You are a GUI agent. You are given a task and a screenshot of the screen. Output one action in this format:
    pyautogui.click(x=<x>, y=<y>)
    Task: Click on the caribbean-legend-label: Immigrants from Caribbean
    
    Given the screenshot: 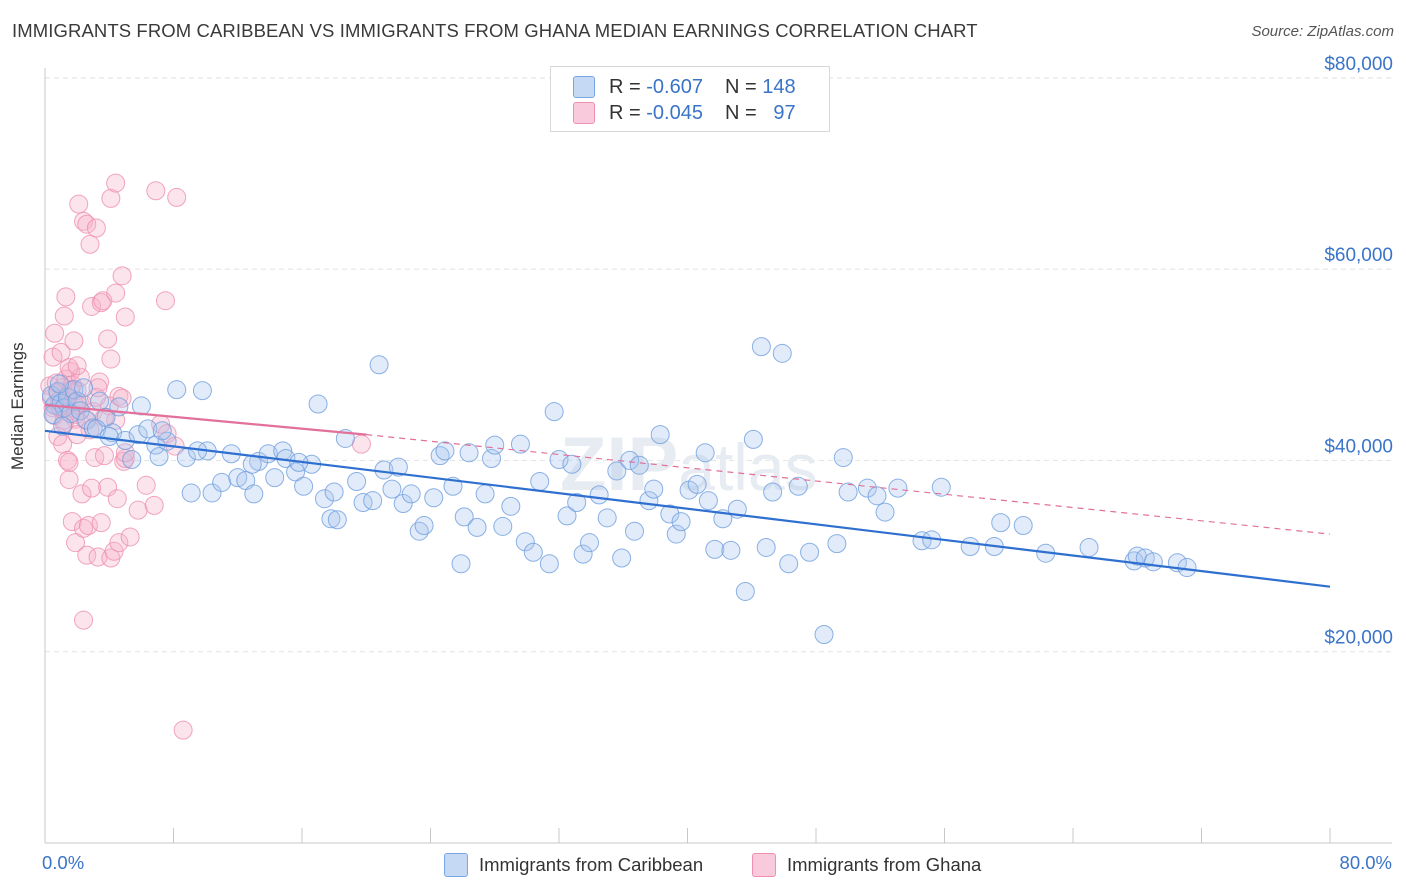 What is the action you would take?
    pyautogui.click(x=591, y=864)
    